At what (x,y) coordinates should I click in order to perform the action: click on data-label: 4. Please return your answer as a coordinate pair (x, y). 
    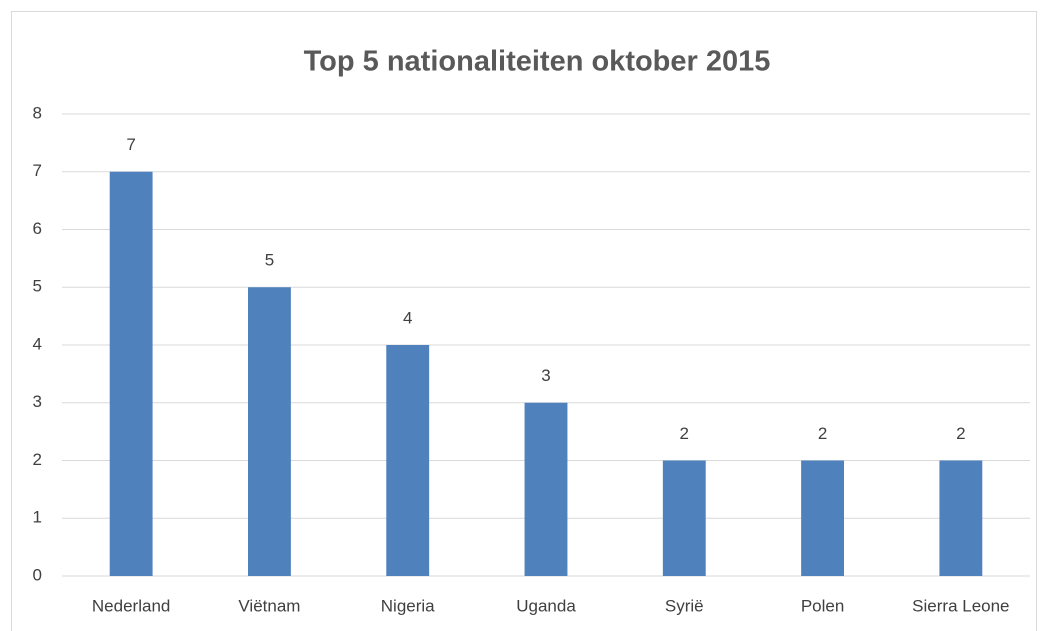
    Looking at the image, I should click on (407, 317).